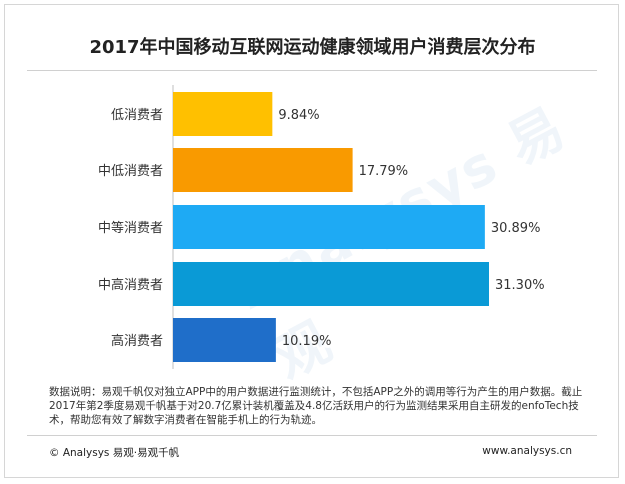 Image resolution: width=625 pixels, height=484 pixels. Describe the element at coordinates (130, 171) in the screenshot. I see `category-label-1: 中低消费者` at that location.